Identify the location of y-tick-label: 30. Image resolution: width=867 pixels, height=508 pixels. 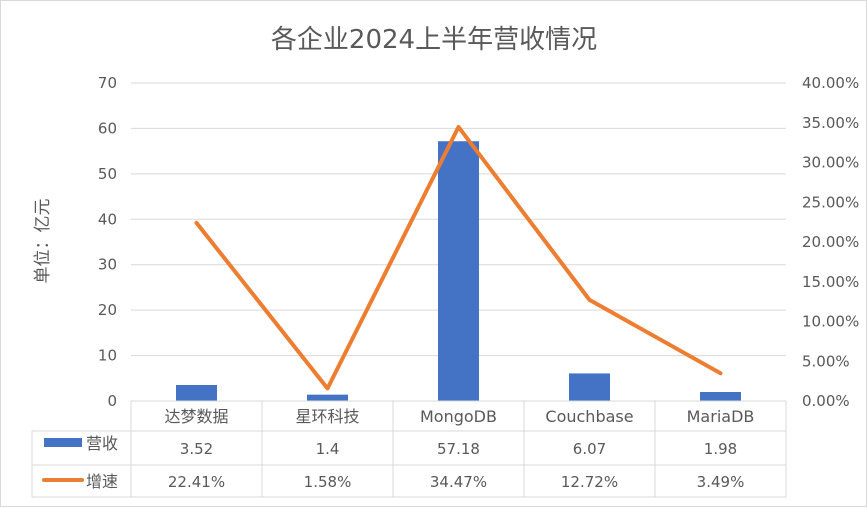
(107, 265).